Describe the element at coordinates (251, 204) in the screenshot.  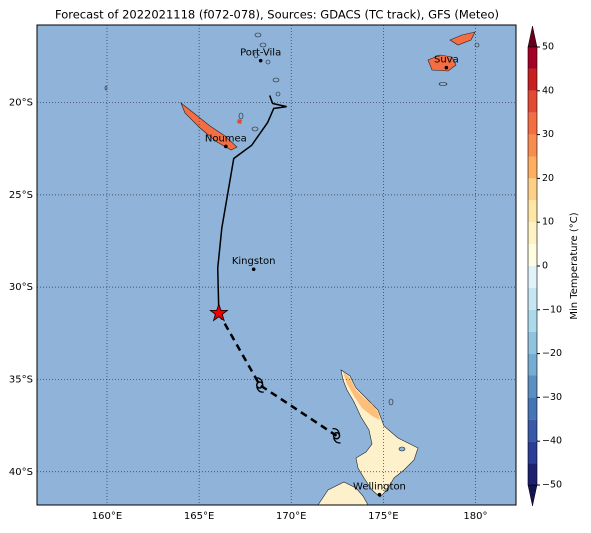
I see `past-track` at that location.